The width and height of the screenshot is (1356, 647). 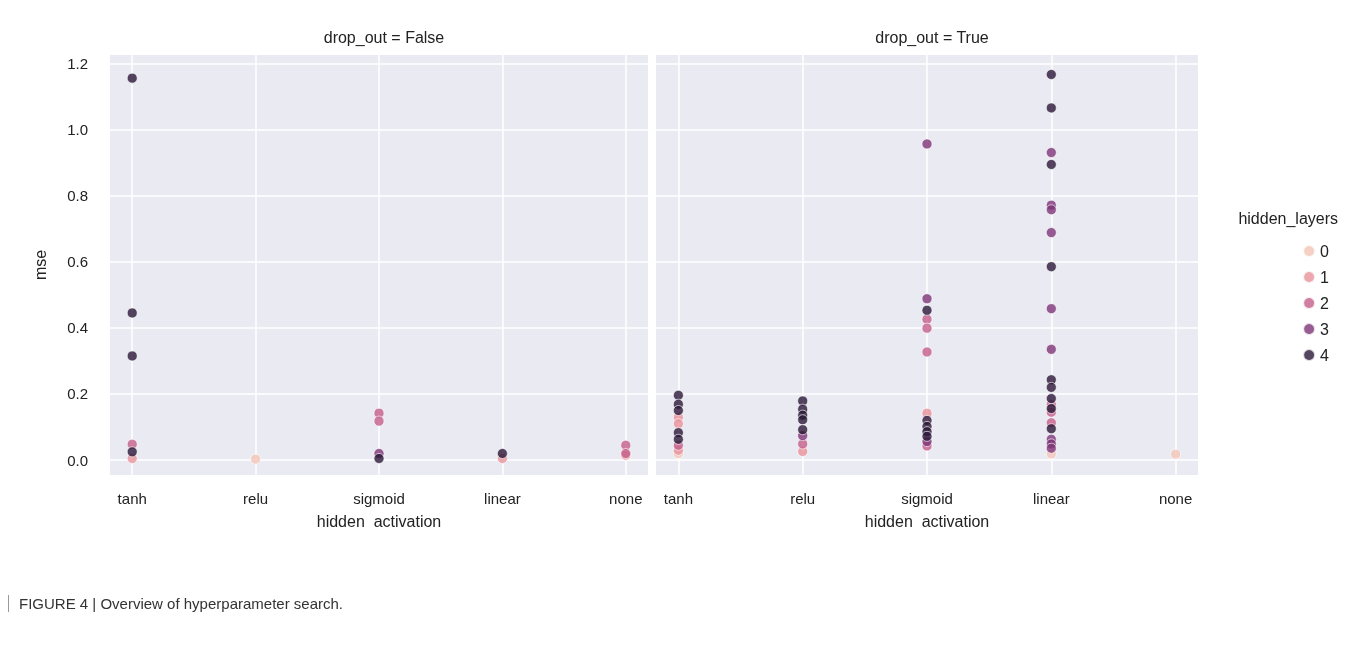 I want to click on caption: FIGURE 4 | Overview of hyperparameter search., so click(x=678, y=603).